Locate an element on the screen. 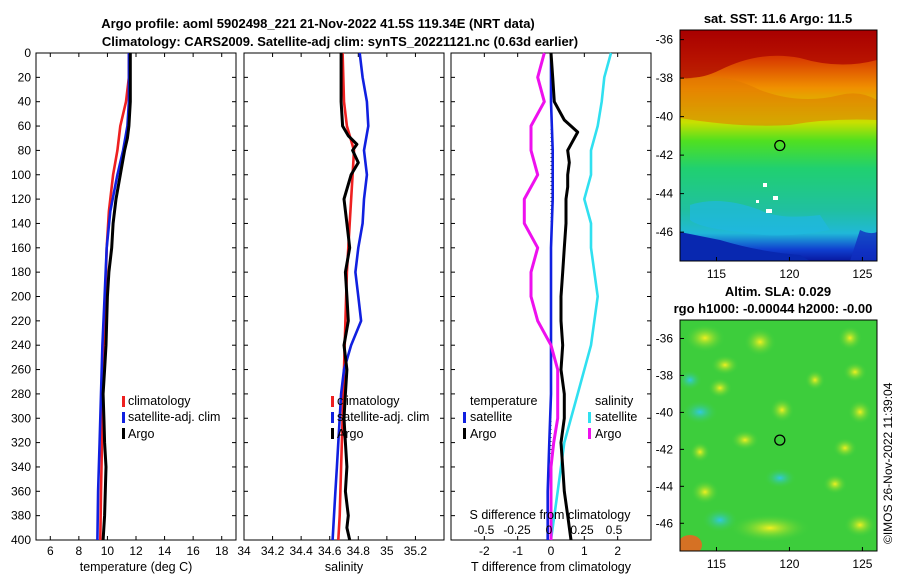 Image resolution: width=900 pixels, height=580 pixels. y-tick-label: 240 is located at coordinates (21, 345).